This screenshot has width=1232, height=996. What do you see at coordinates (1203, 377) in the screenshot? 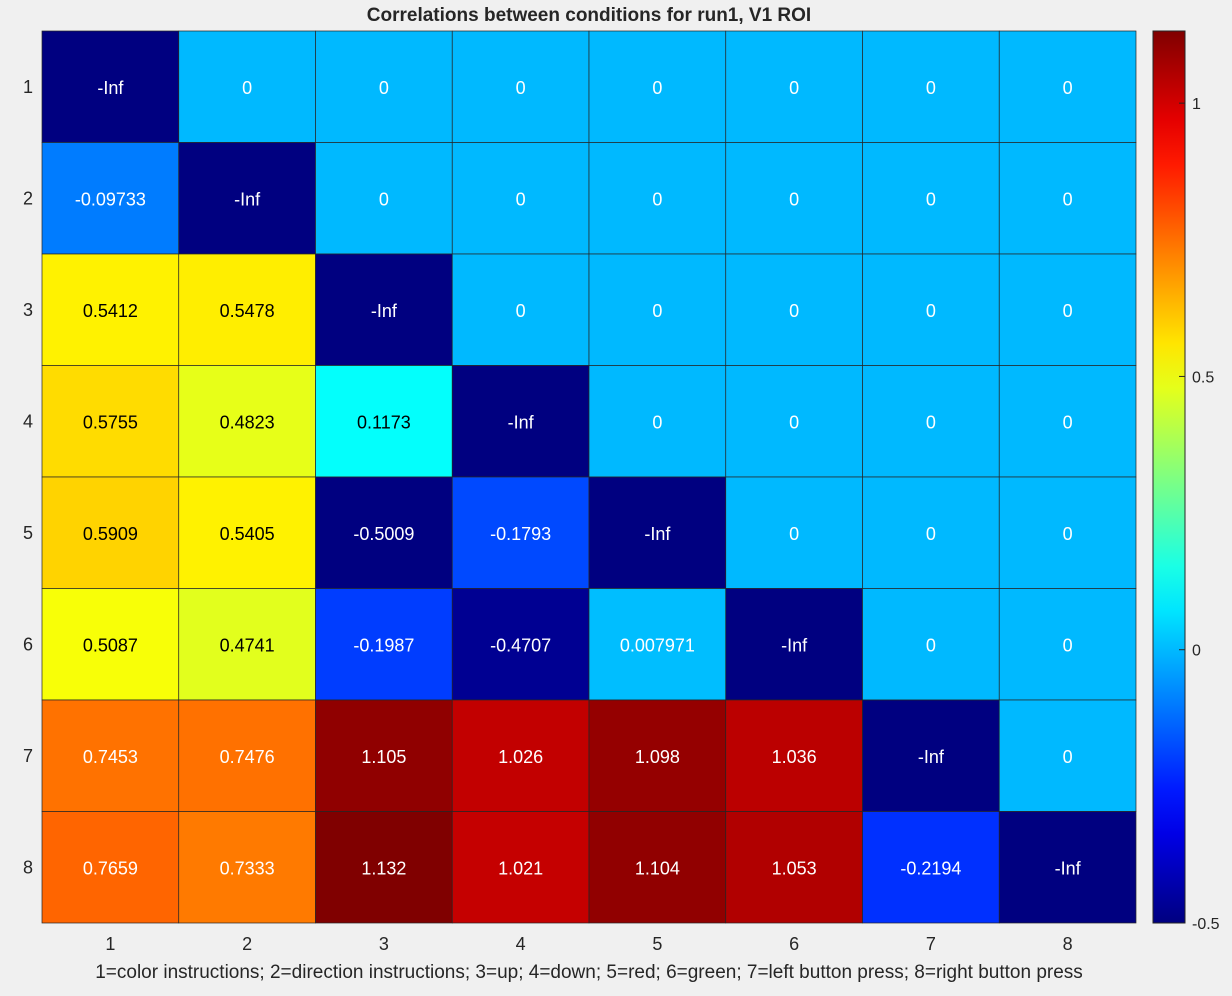
I see `colorbar-tick-label: 0.5` at bounding box center [1203, 377].